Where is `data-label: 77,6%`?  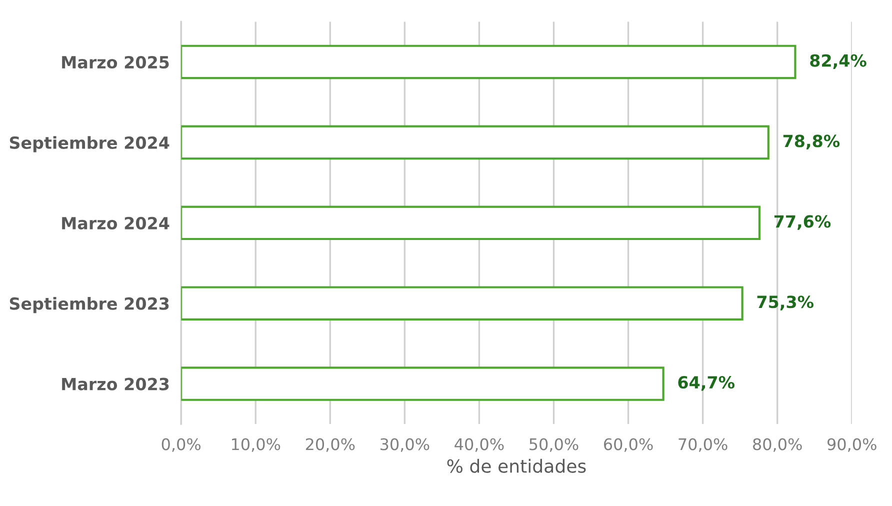 data-label: 77,6% is located at coordinates (802, 222).